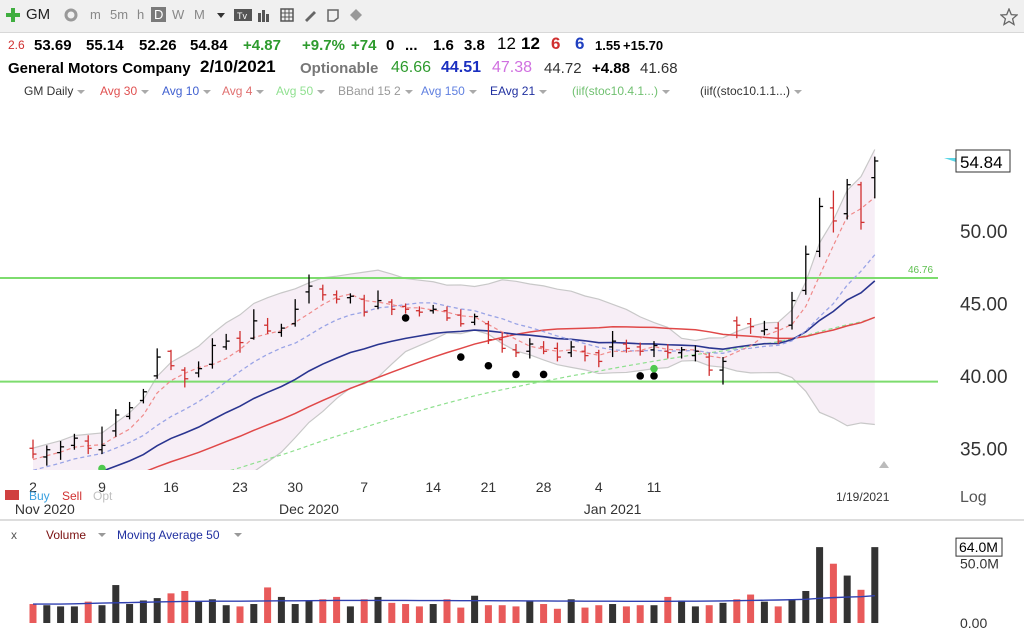  What do you see at coordinates (45, 509) in the screenshot?
I see `month-label: Nov 2020` at bounding box center [45, 509].